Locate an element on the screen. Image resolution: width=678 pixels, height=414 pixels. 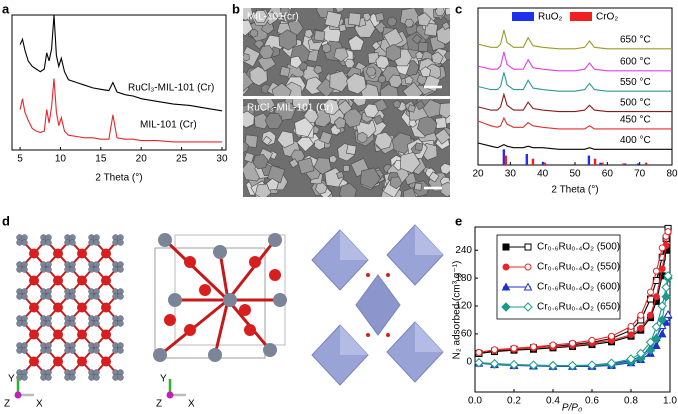
x-tick-label: 25 is located at coordinates (182, 159).